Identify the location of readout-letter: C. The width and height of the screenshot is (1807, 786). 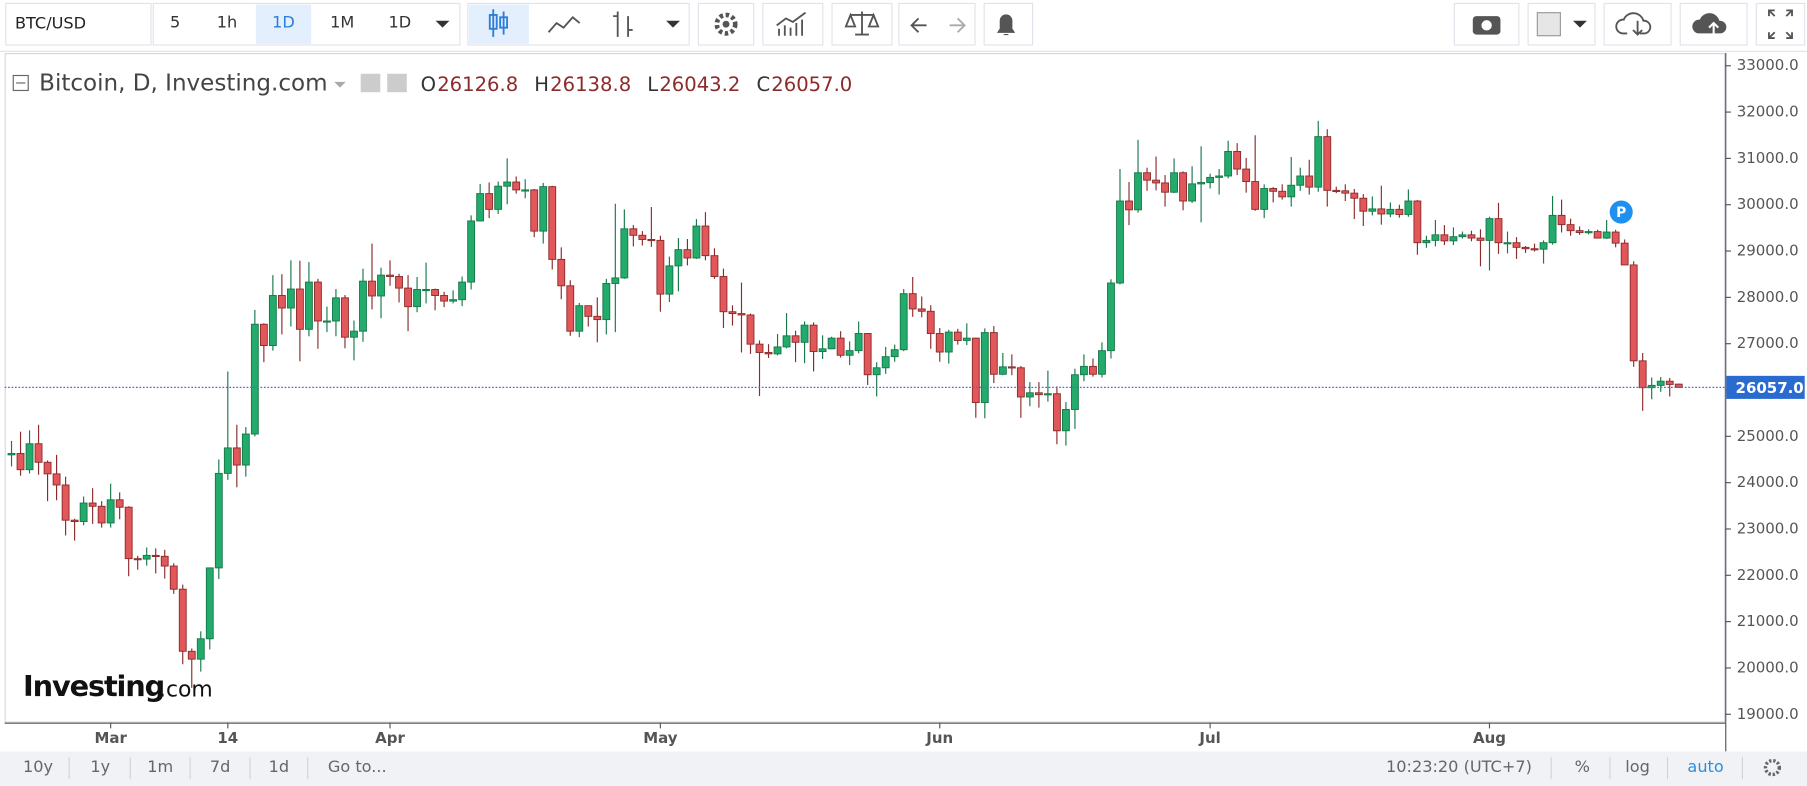
(763, 84).